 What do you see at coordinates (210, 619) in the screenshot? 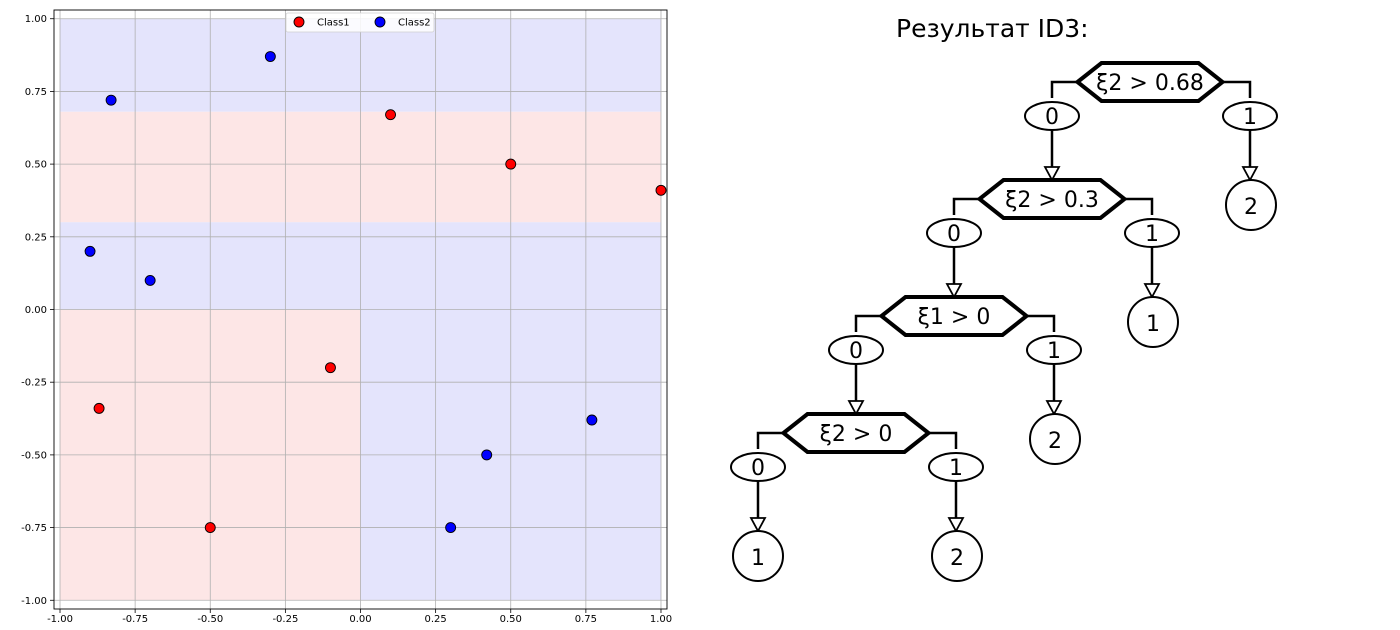
I see `x-tick-label: -0.50` at bounding box center [210, 619].